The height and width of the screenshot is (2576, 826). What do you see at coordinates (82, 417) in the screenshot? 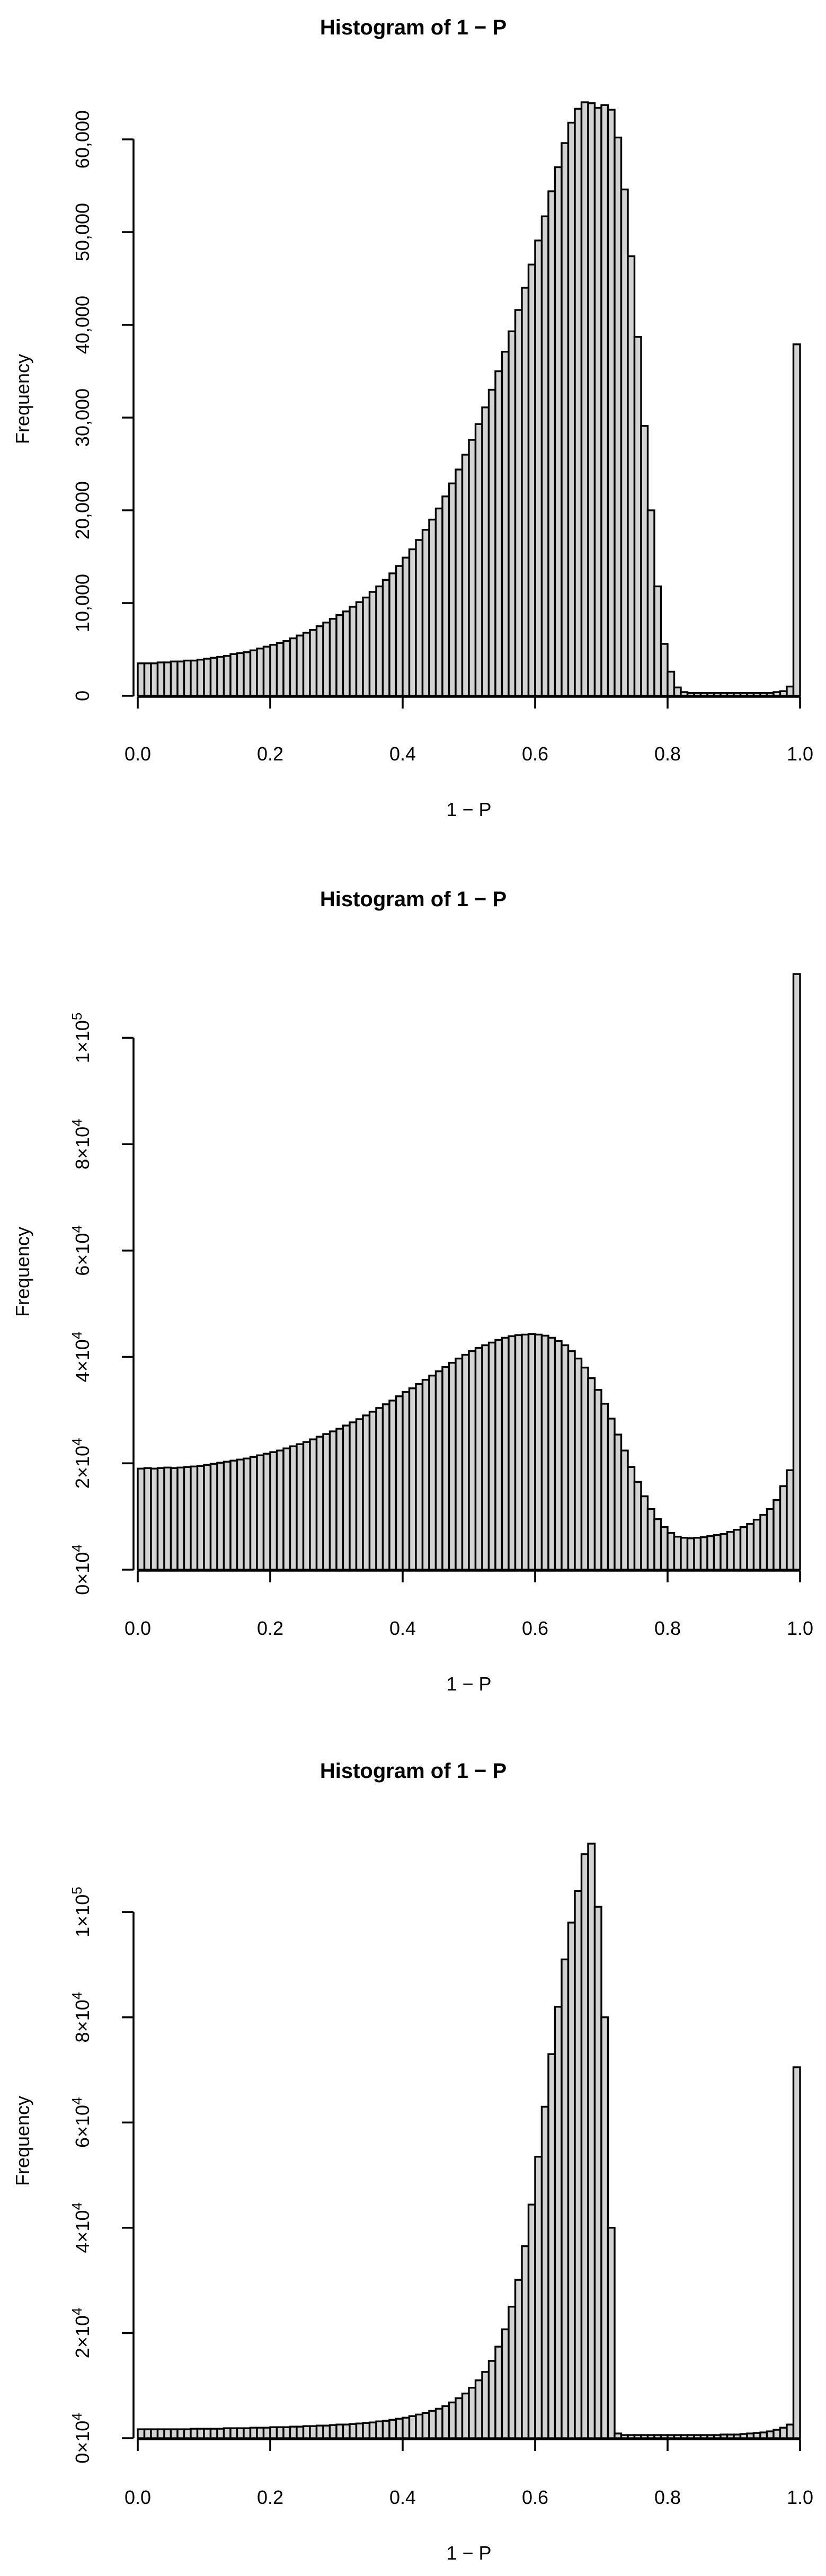
I see `y-tick-label: 30,000` at bounding box center [82, 417].